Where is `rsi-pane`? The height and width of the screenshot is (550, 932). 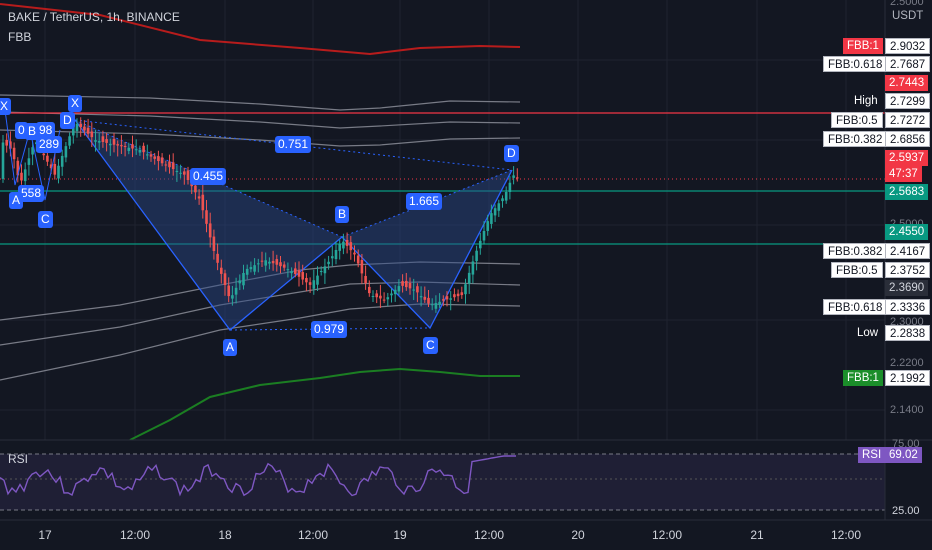 rsi-pane is located at coordinates (442, 480).